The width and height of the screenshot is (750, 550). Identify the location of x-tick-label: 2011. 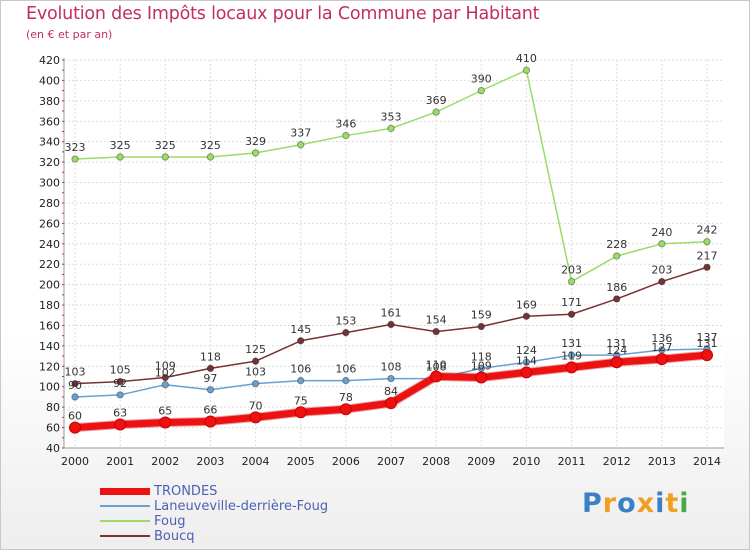
(572, 461).